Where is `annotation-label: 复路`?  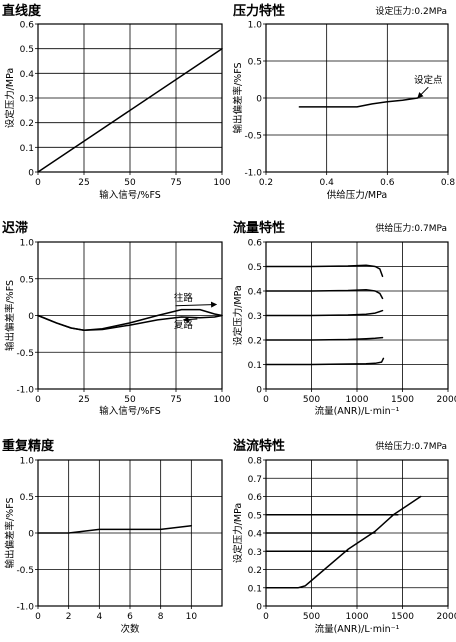 annotation-label: 复路 is located at coordinates (184, 325).